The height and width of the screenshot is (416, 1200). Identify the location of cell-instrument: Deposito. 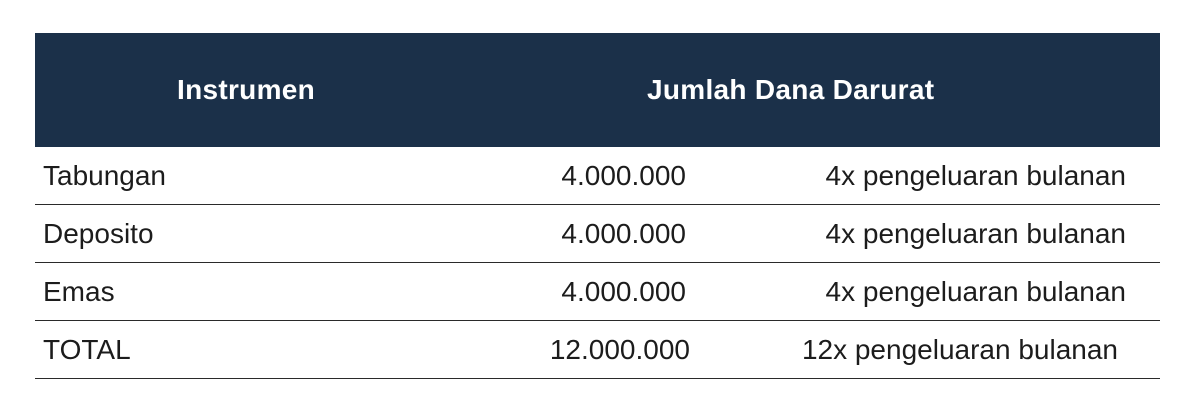
(98, 233).